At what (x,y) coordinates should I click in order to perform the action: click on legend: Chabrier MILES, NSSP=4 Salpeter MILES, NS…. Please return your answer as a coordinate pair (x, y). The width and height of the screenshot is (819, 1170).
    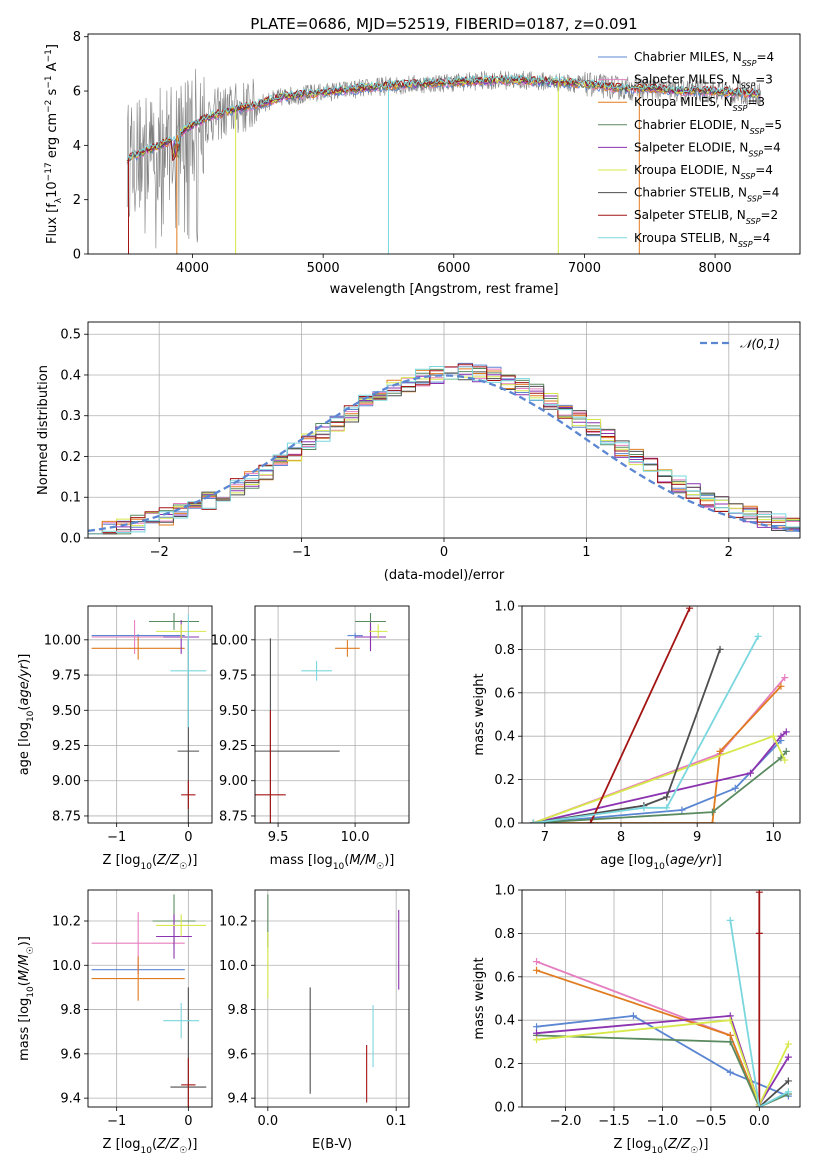
    Looking at the image, I should click on (690, 149).